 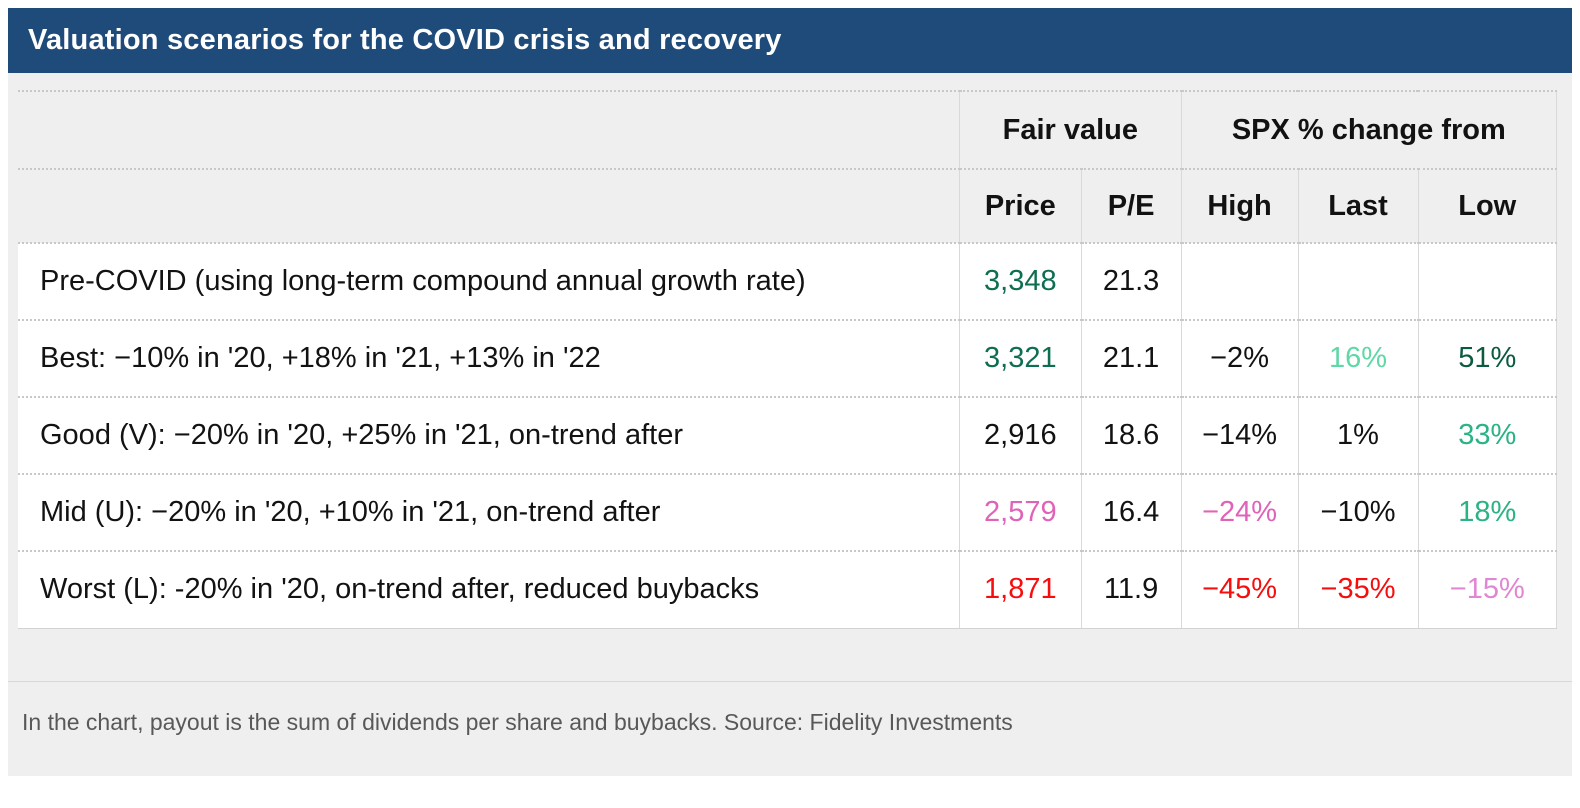 What do you see at coordinates (1369, 130) in the screenshot?
I see `group-header-spx-change: SPX % change from` at bounding box center [1369, 130].